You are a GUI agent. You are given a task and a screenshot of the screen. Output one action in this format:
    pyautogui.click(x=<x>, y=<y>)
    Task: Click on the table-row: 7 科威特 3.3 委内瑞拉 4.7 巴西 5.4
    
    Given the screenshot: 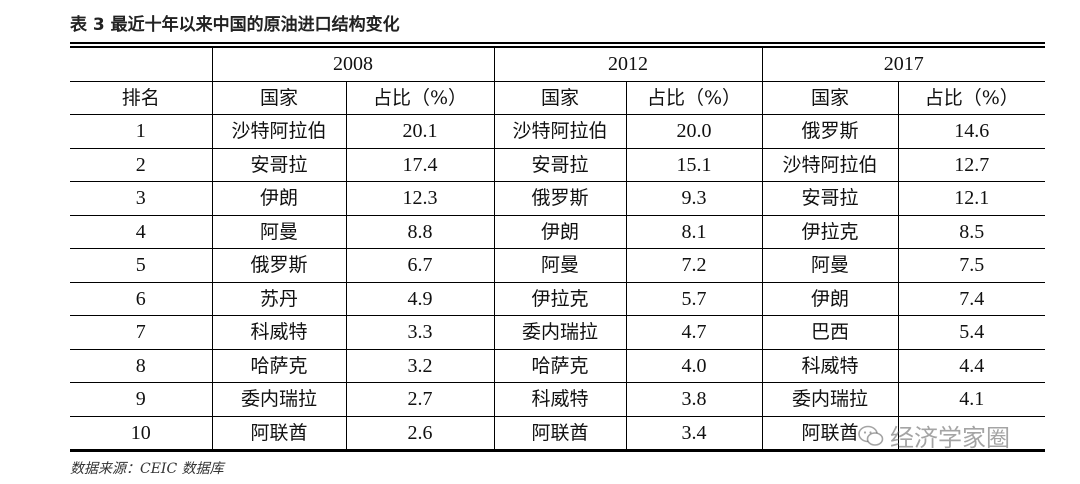 What is the action you would take?
    pyautogui.click(x=557, y=332)
    